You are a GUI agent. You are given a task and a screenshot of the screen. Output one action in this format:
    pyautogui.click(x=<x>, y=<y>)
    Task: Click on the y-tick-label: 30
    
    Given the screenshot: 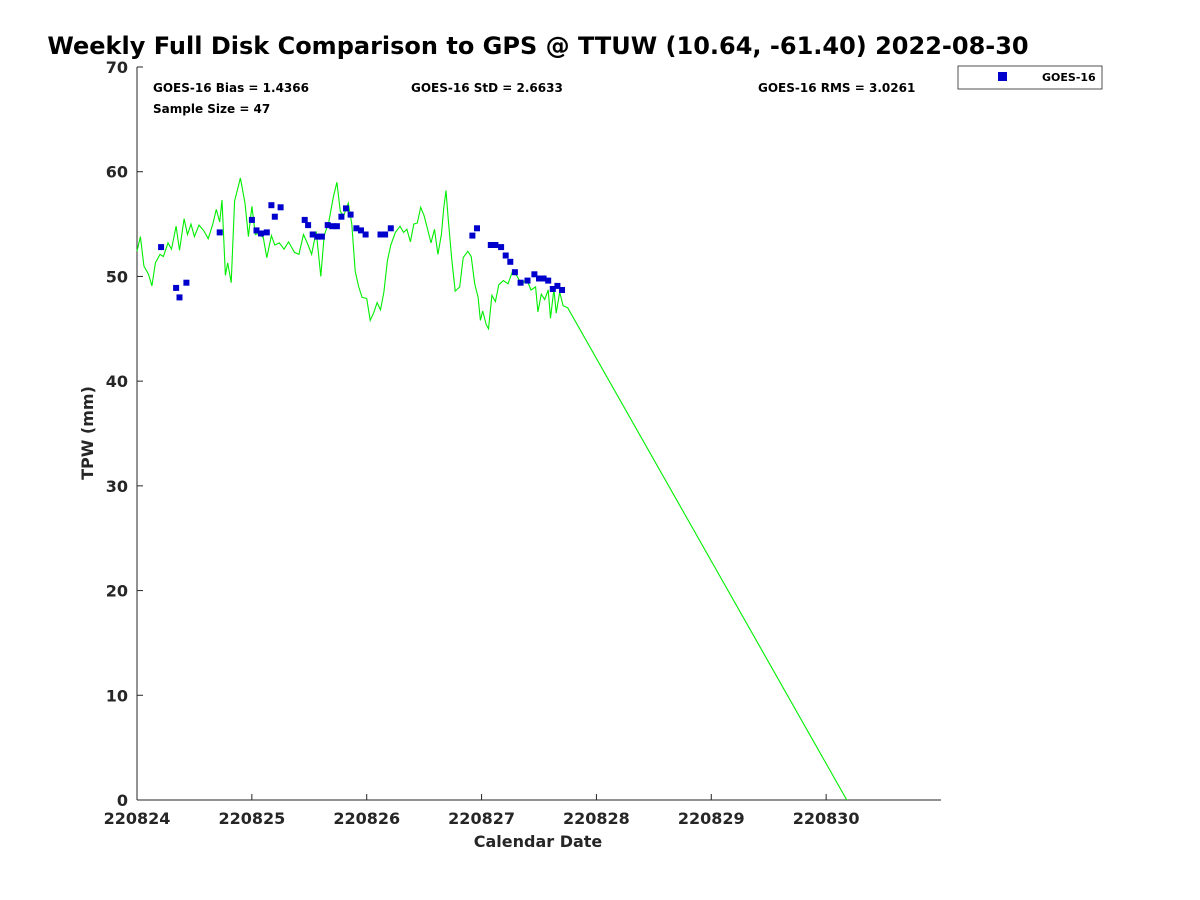 What is the action you would take?
    pyautogui.click(x=117, y=486)
    